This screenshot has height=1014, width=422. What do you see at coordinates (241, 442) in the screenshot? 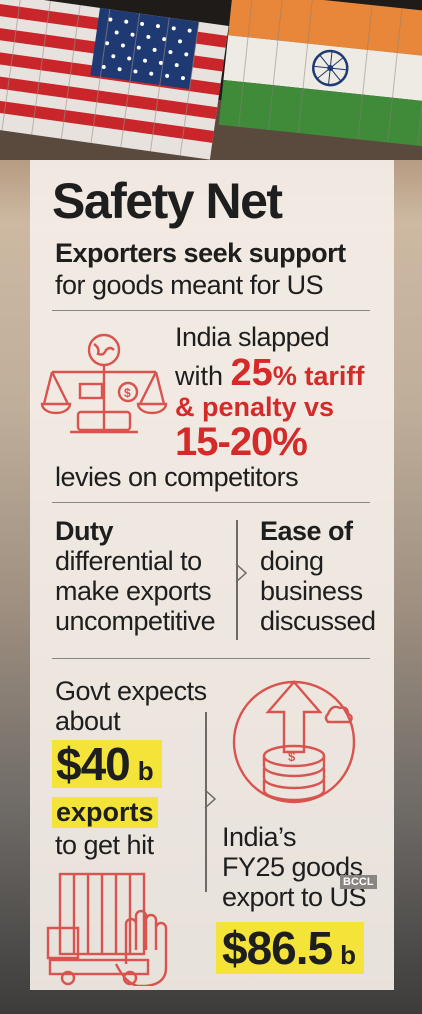
I see `tariff-range: 15-20%` at bounding box center [241, 442].